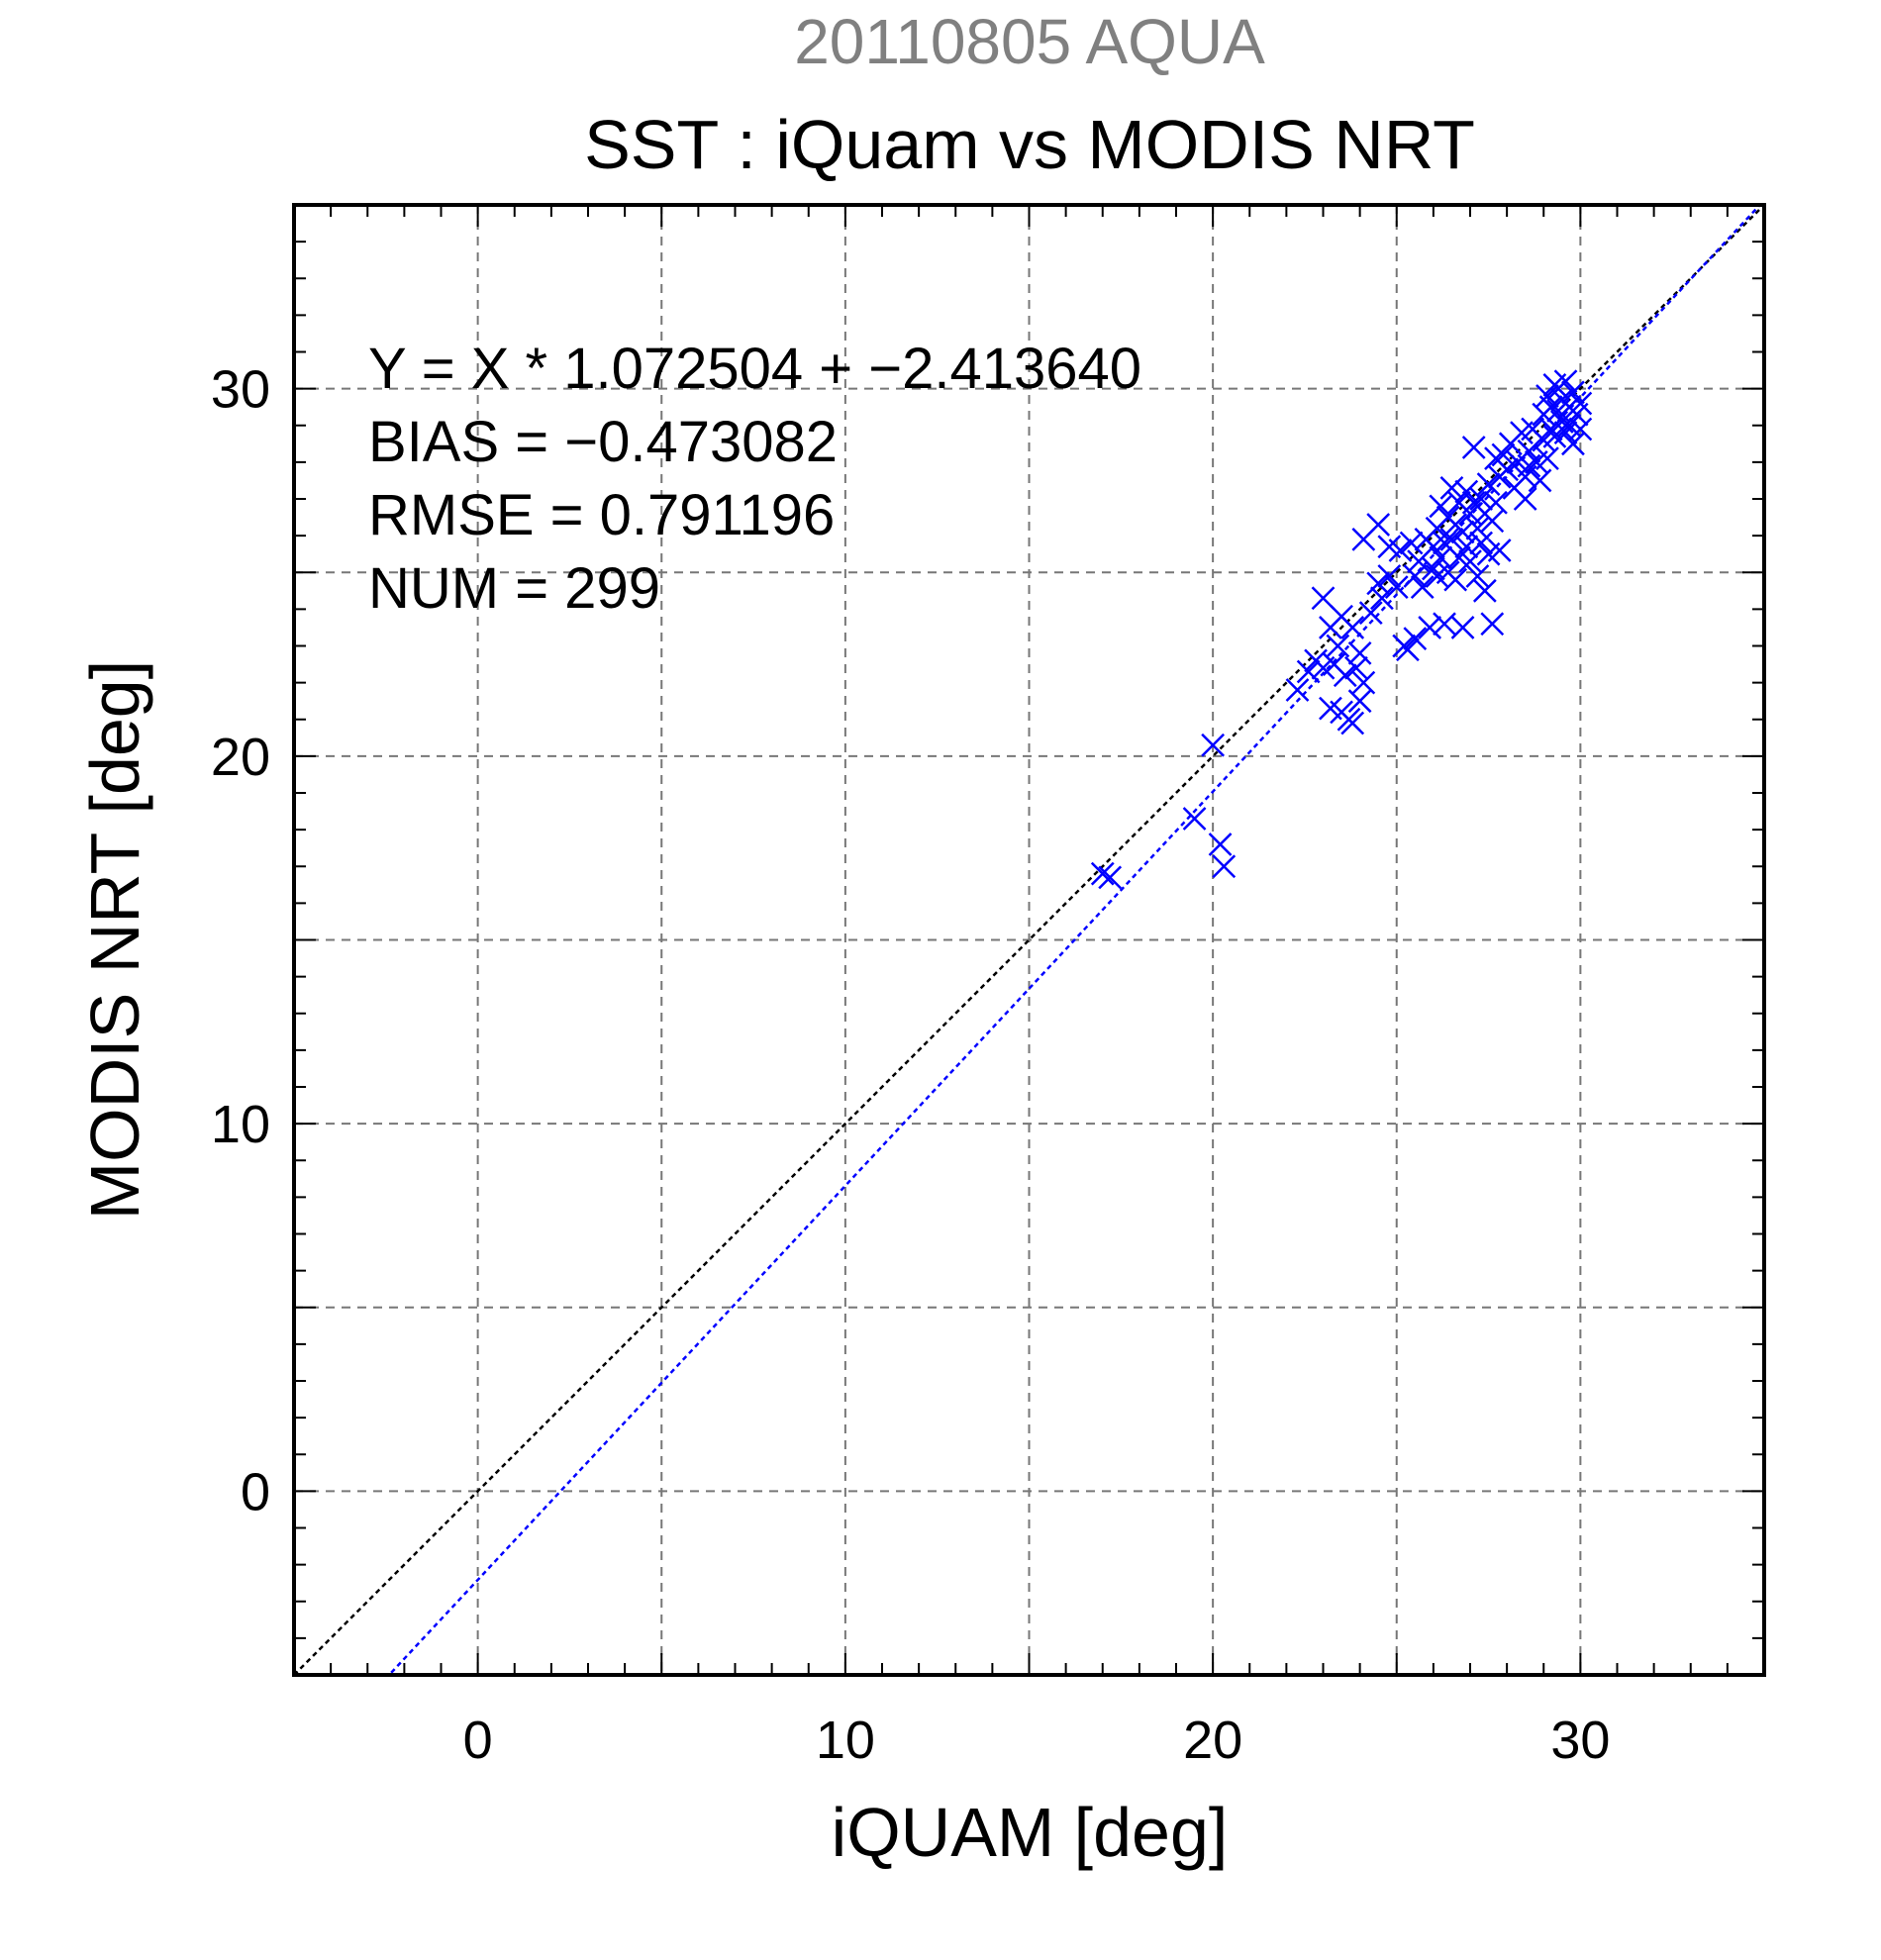 The image size is (1881, 1960). Describe the element at coordinates (114, 940) in the screenshot. I see `y-axis-label: MODIS NRT [deg]` at that location.